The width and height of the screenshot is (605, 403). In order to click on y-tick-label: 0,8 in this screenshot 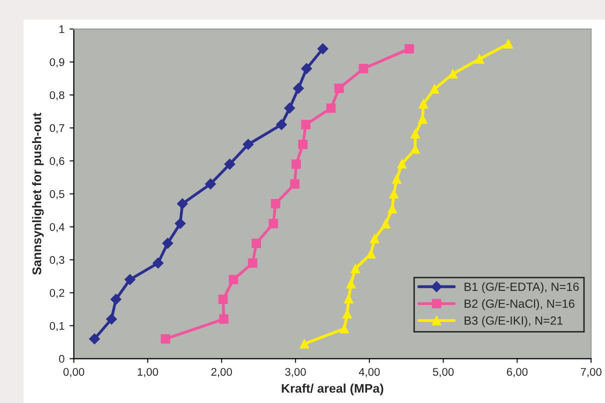, I will do `click(57, 95)`.